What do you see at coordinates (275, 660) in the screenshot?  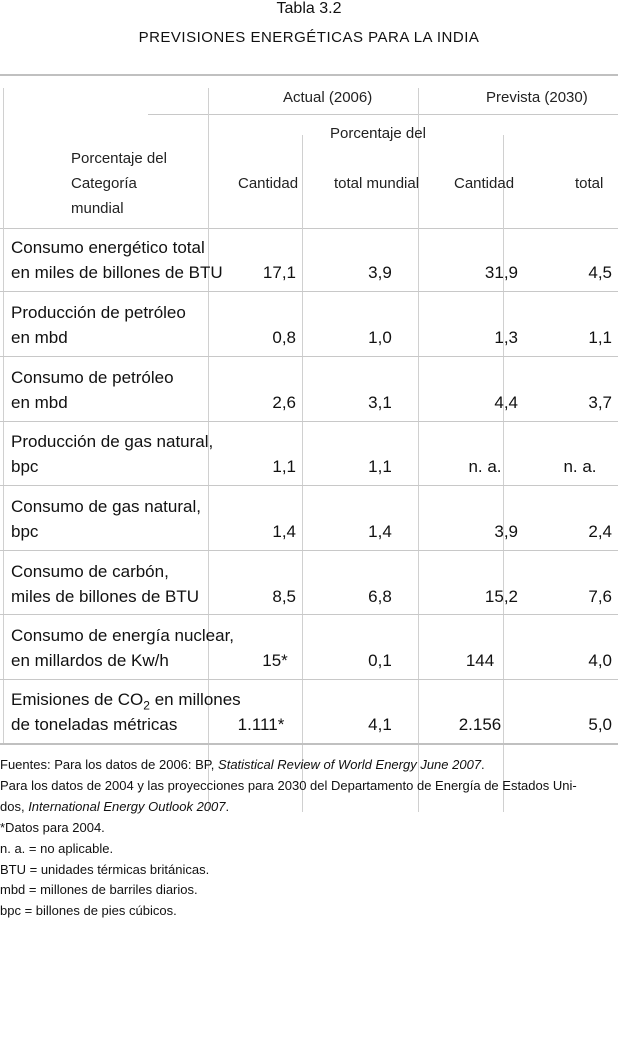 I see `cell-actual-cantidad: 15*` at bounding box center [275, 660].